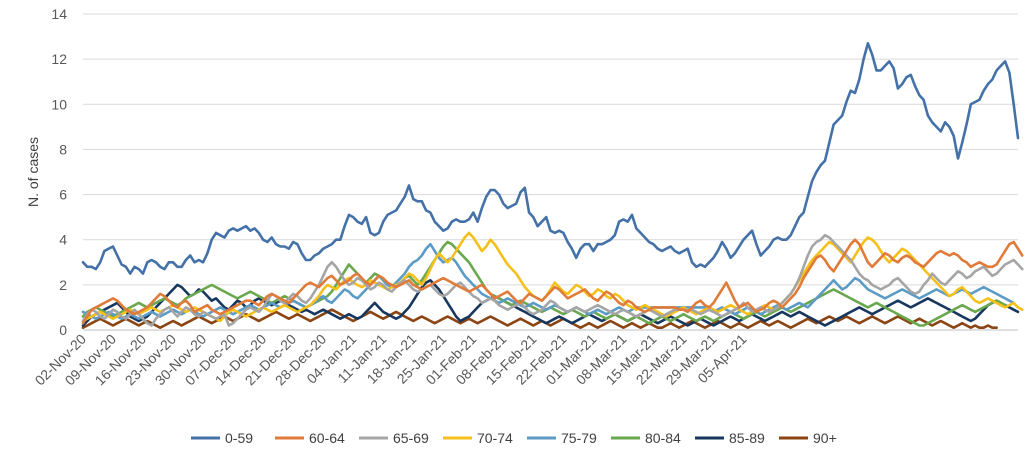 This screenshot has width=1031, height=459. I want to click on legend-label: 75-79, so click(579, 438).